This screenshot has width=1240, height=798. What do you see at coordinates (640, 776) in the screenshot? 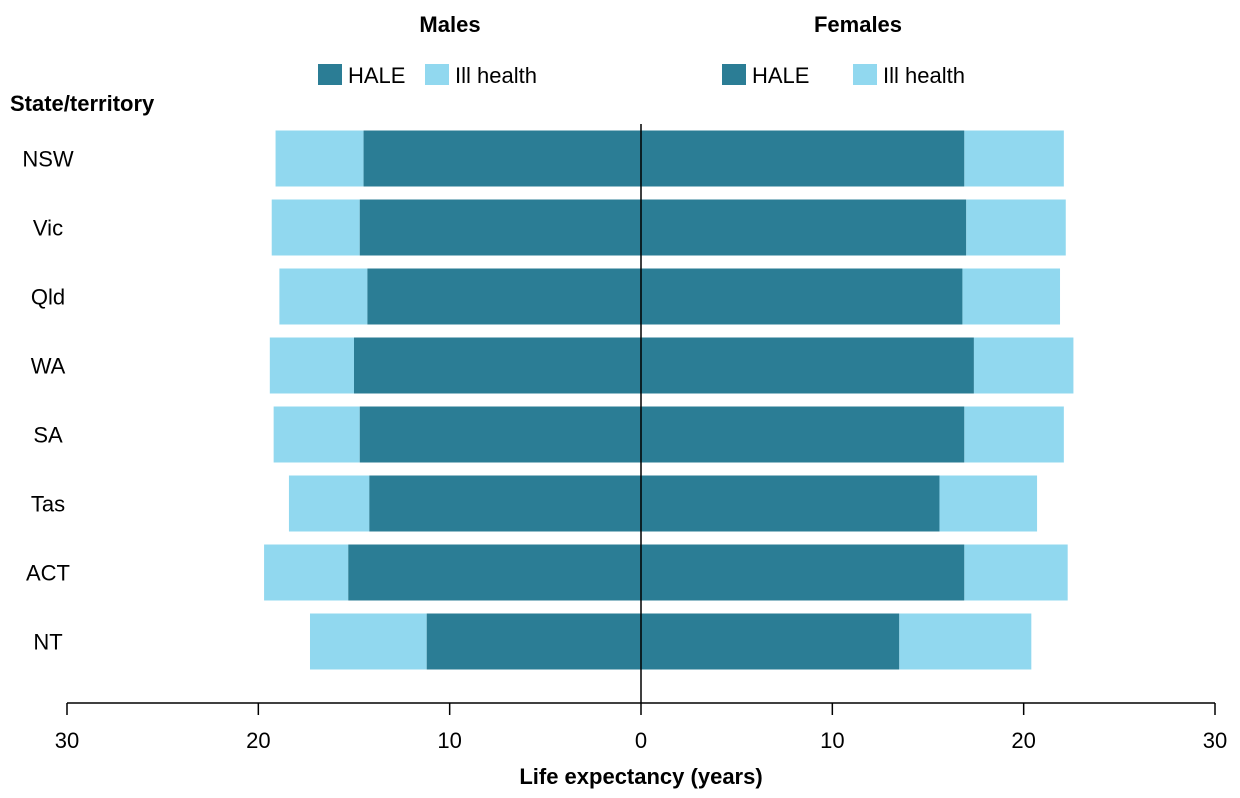
I see `x-axis-title: Life expectancy (years)` at bounding box center [640, 776].